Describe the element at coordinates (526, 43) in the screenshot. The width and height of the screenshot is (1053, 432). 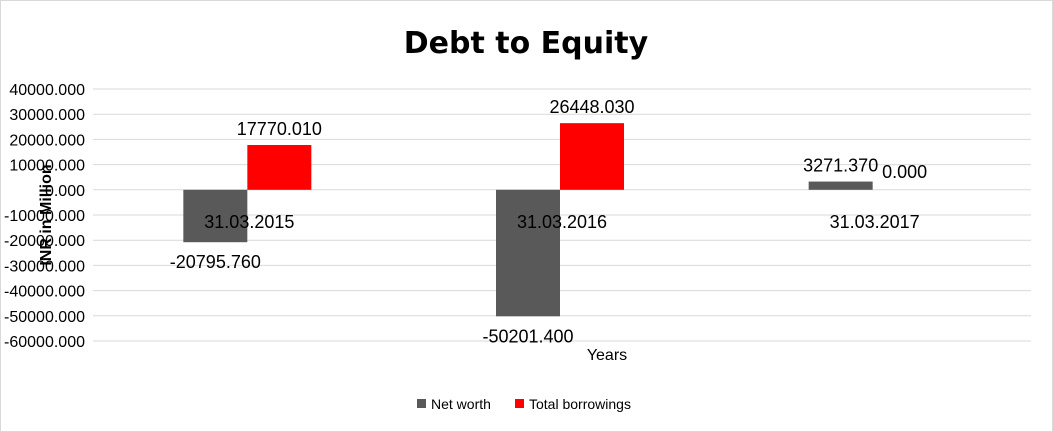
I see `chart-title: Debt to Equity` at that location.